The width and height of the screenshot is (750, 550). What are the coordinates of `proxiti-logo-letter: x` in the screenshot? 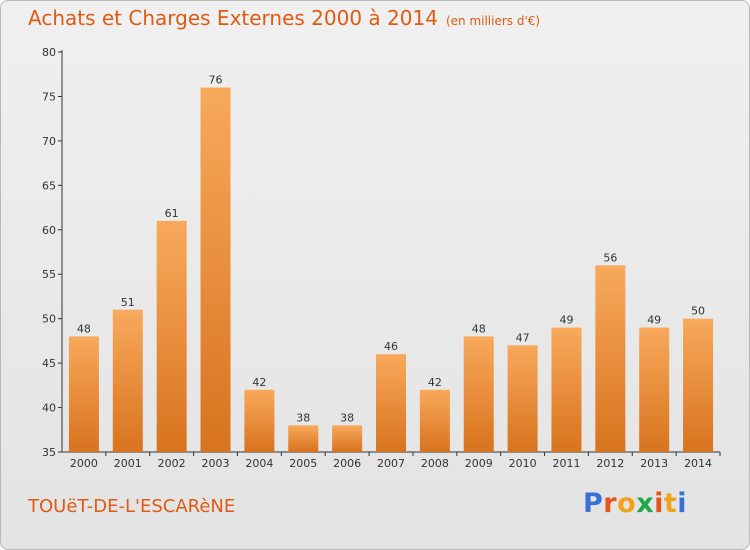 It's located at (645, 503).